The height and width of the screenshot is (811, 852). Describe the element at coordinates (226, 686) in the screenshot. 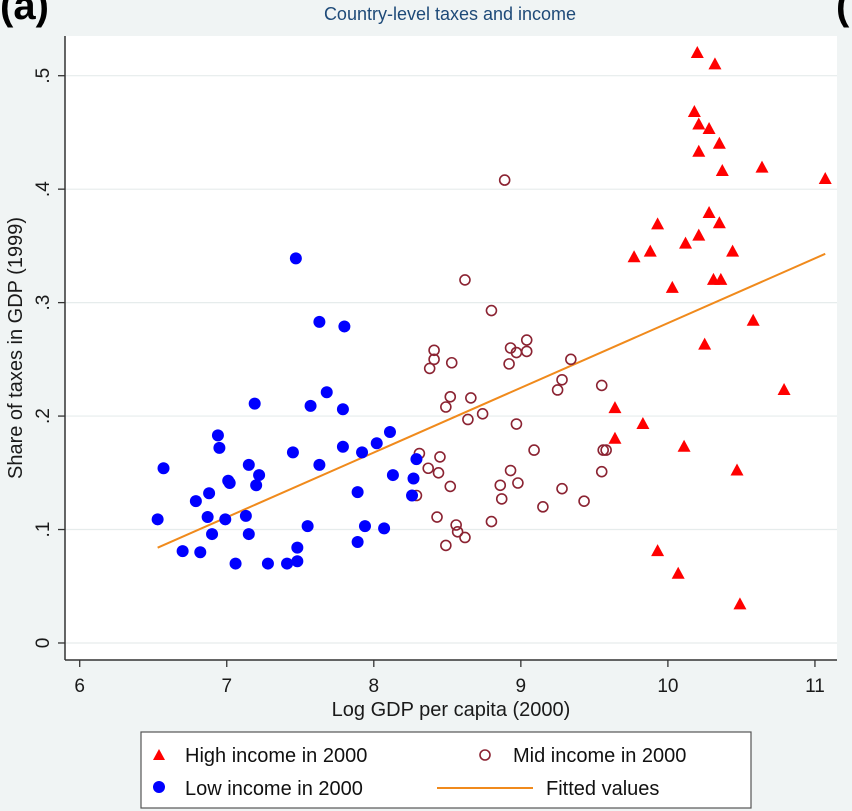

I see `x-tick-label: 7` at that location.